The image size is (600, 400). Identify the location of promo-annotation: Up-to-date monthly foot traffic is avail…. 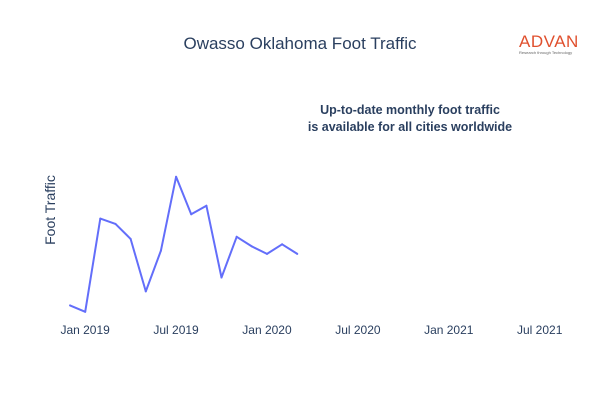
(410, 119).